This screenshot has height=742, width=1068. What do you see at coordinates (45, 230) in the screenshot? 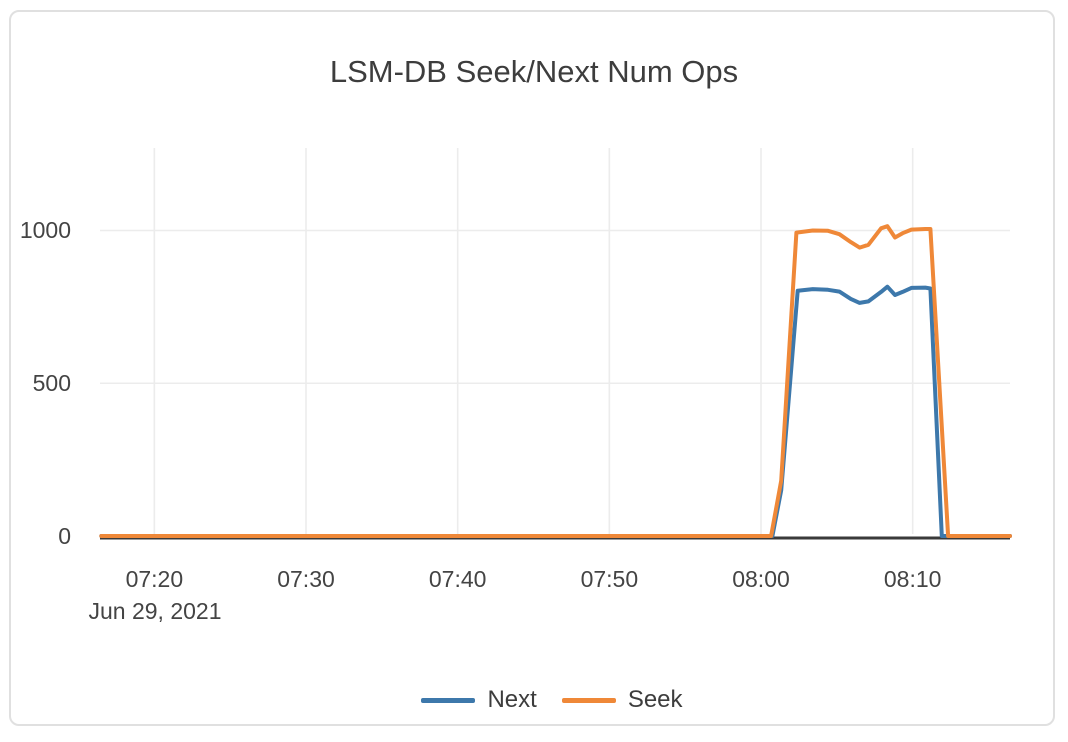
I see `y-tick-label: 1000` at bounding box center [45, 230].